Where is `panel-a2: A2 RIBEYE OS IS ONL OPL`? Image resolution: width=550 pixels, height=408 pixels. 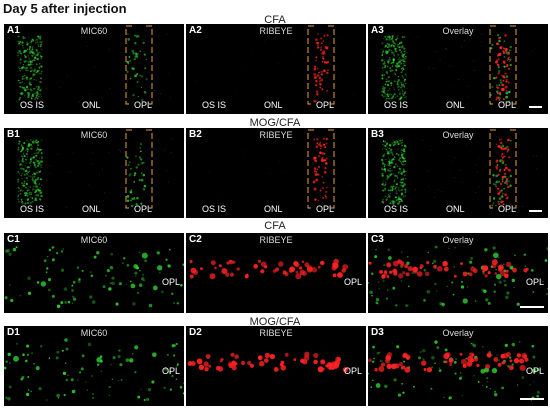
panel-a2: A2 RIBEYE OS IS ONL OPL is located at coordinates (276, 69).